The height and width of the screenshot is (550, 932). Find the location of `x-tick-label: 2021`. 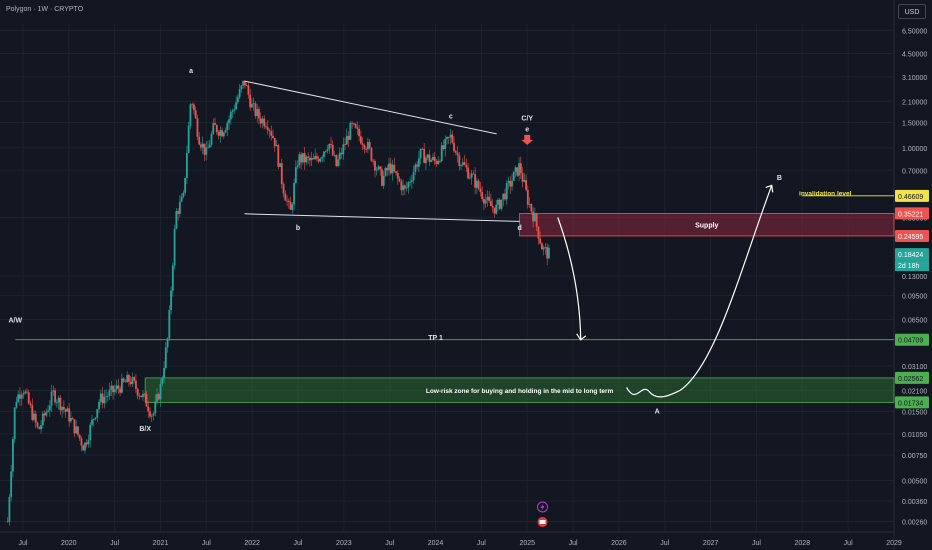

x-tick-label: 2021 is located at coordinates (161, 543).